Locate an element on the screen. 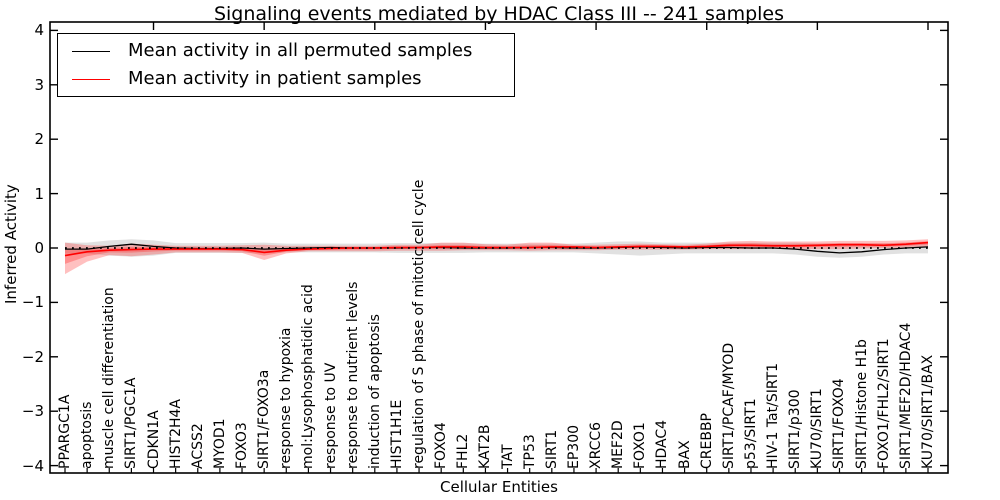 The image size is (1000, 500). y-tick-label: −4 is located at coordinates (32, 465).